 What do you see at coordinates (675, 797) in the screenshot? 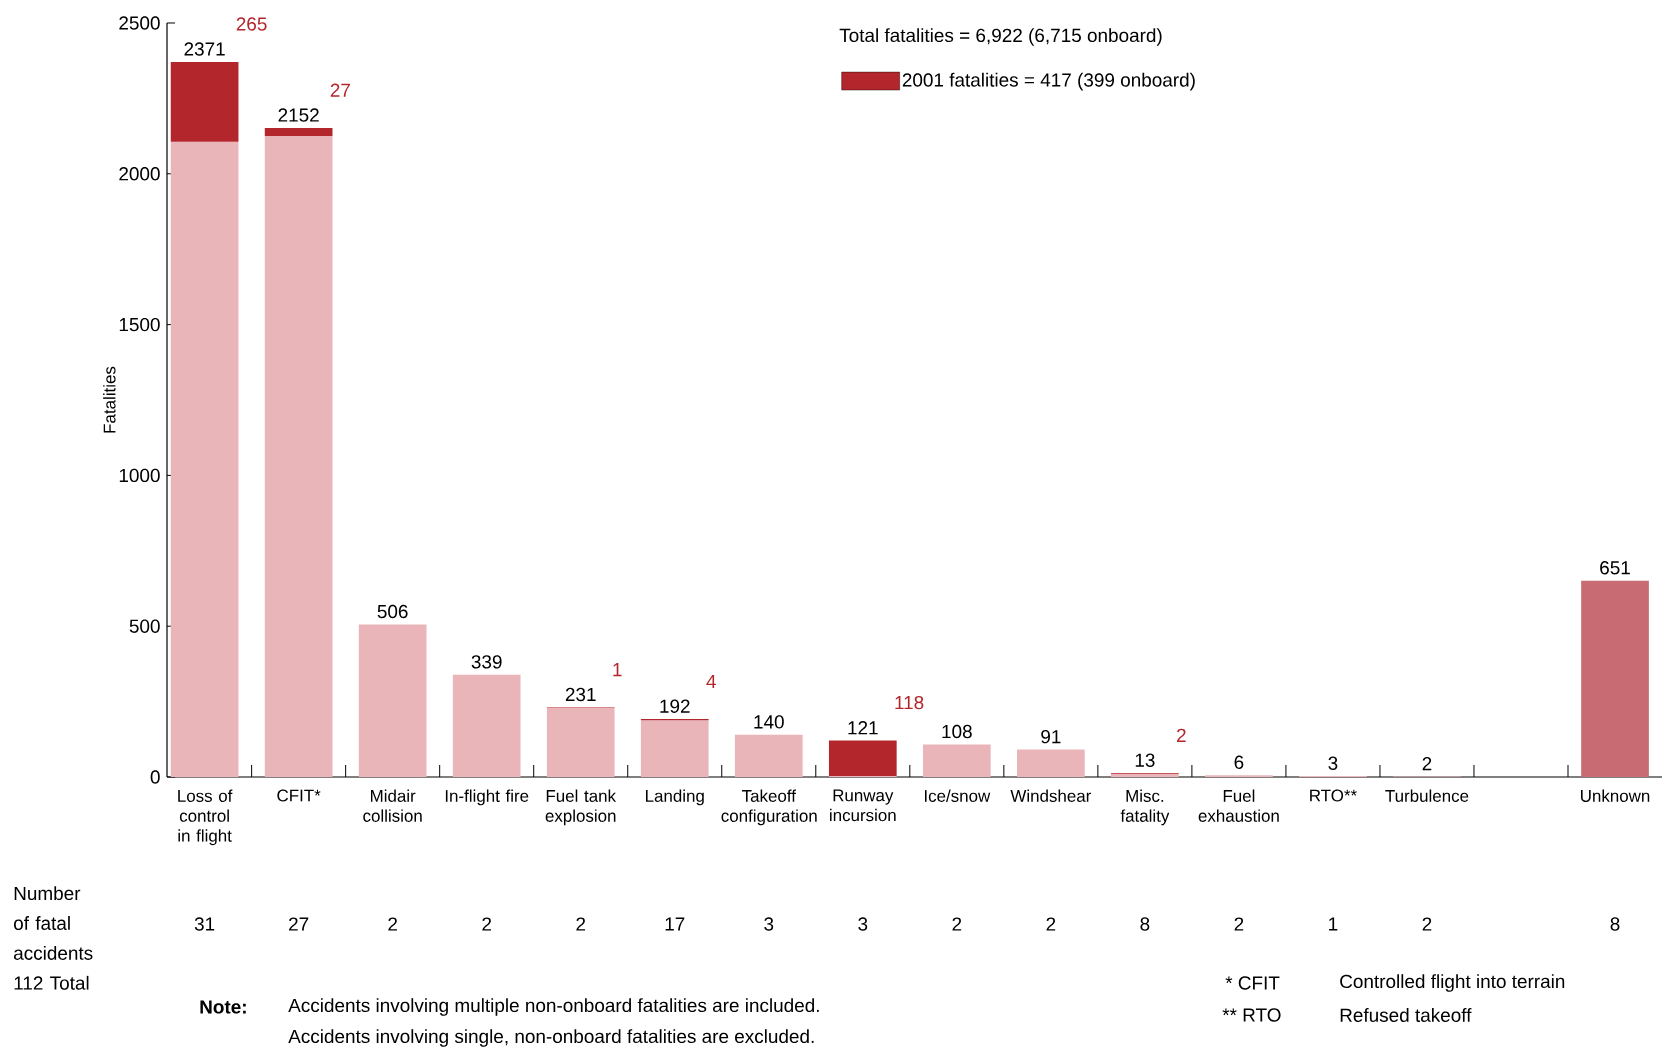
I see `x-tick-label: Landing` at bounding box center [675, 797].